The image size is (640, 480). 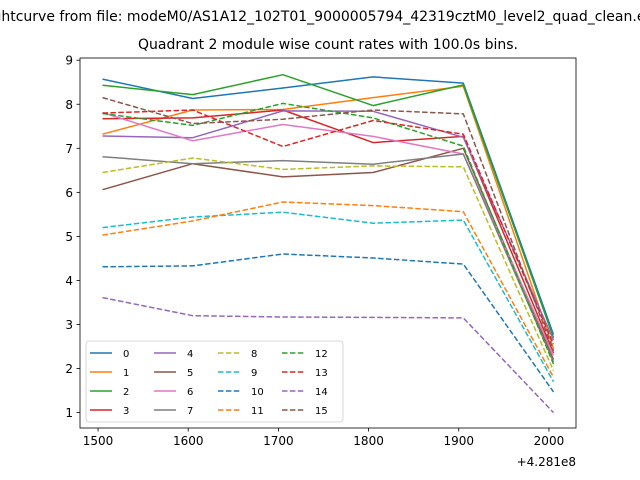 What do you see at coordinates (188, 441) in the screenshot?
I see `x-tick-label: 1600` at bounding box center [188, 441].